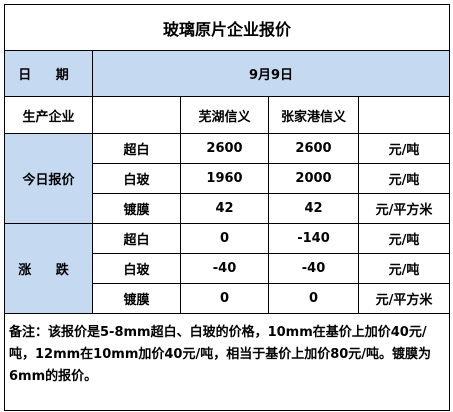 Image resolution: width=453 pixels, height=412 pixels. Describe the element at coordinates (271, 73) in the screenshot. I see `date: 9月9日` at that location.